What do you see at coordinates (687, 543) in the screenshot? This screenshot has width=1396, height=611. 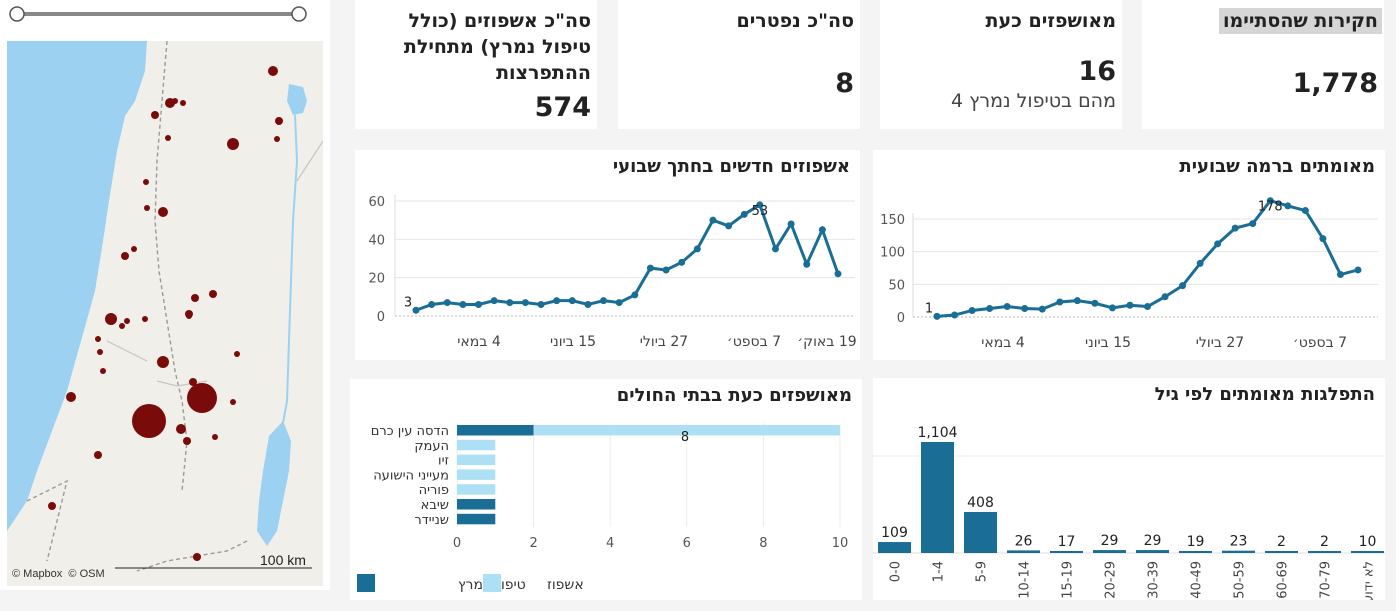 I see `x-tick-label: 6` at bounding box center [687, 543].